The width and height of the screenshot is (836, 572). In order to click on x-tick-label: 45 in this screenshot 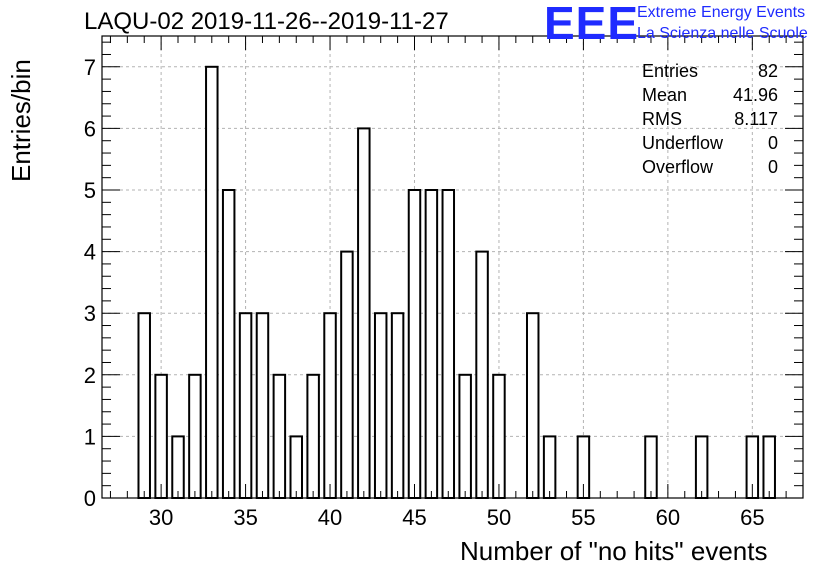, I will do `click(414, 517)`.